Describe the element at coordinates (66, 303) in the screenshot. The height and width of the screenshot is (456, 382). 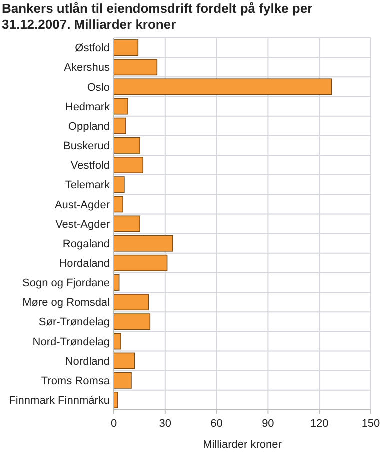
I see `y-tick-label: Møre og Romsdal` at that location.